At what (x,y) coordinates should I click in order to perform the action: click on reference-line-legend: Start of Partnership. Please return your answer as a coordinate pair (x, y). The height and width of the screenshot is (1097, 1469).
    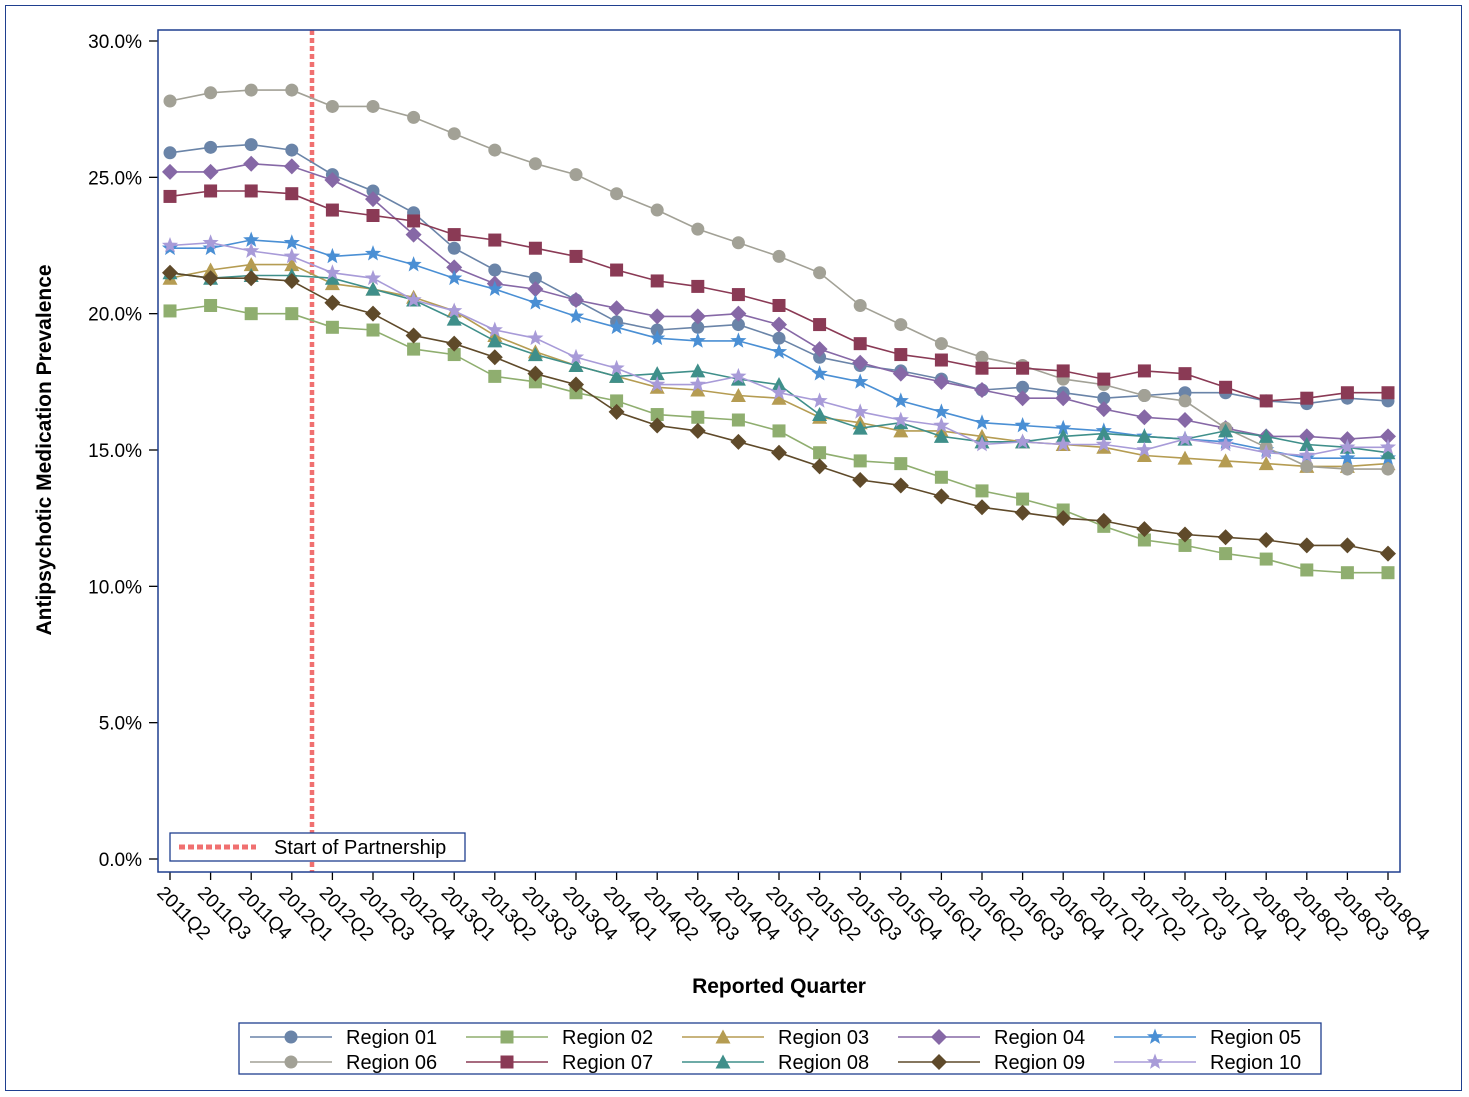
    Looking at the image, I should click on (317, 847).